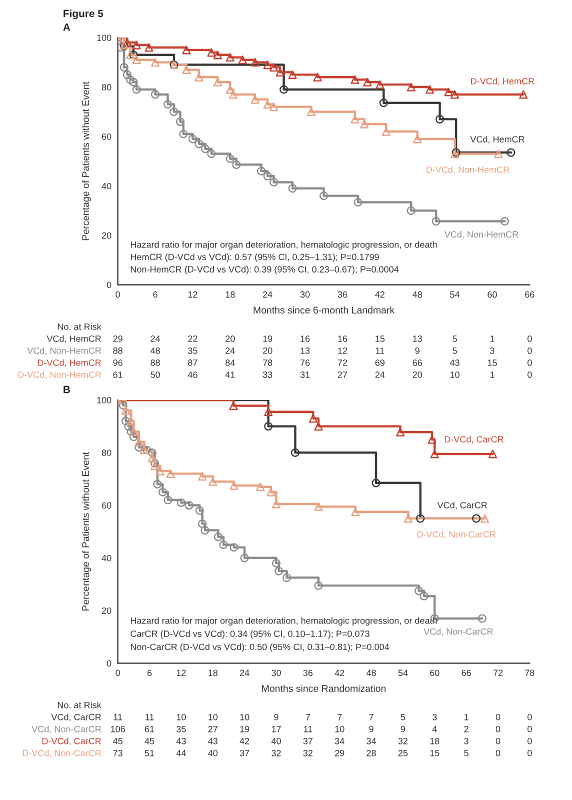 The image size is (572, 800). What do you see at coordinates (324, 688) in the screenshot?
I see `x-axis-title: Months since Randomization` at bounding box center [324, 688].